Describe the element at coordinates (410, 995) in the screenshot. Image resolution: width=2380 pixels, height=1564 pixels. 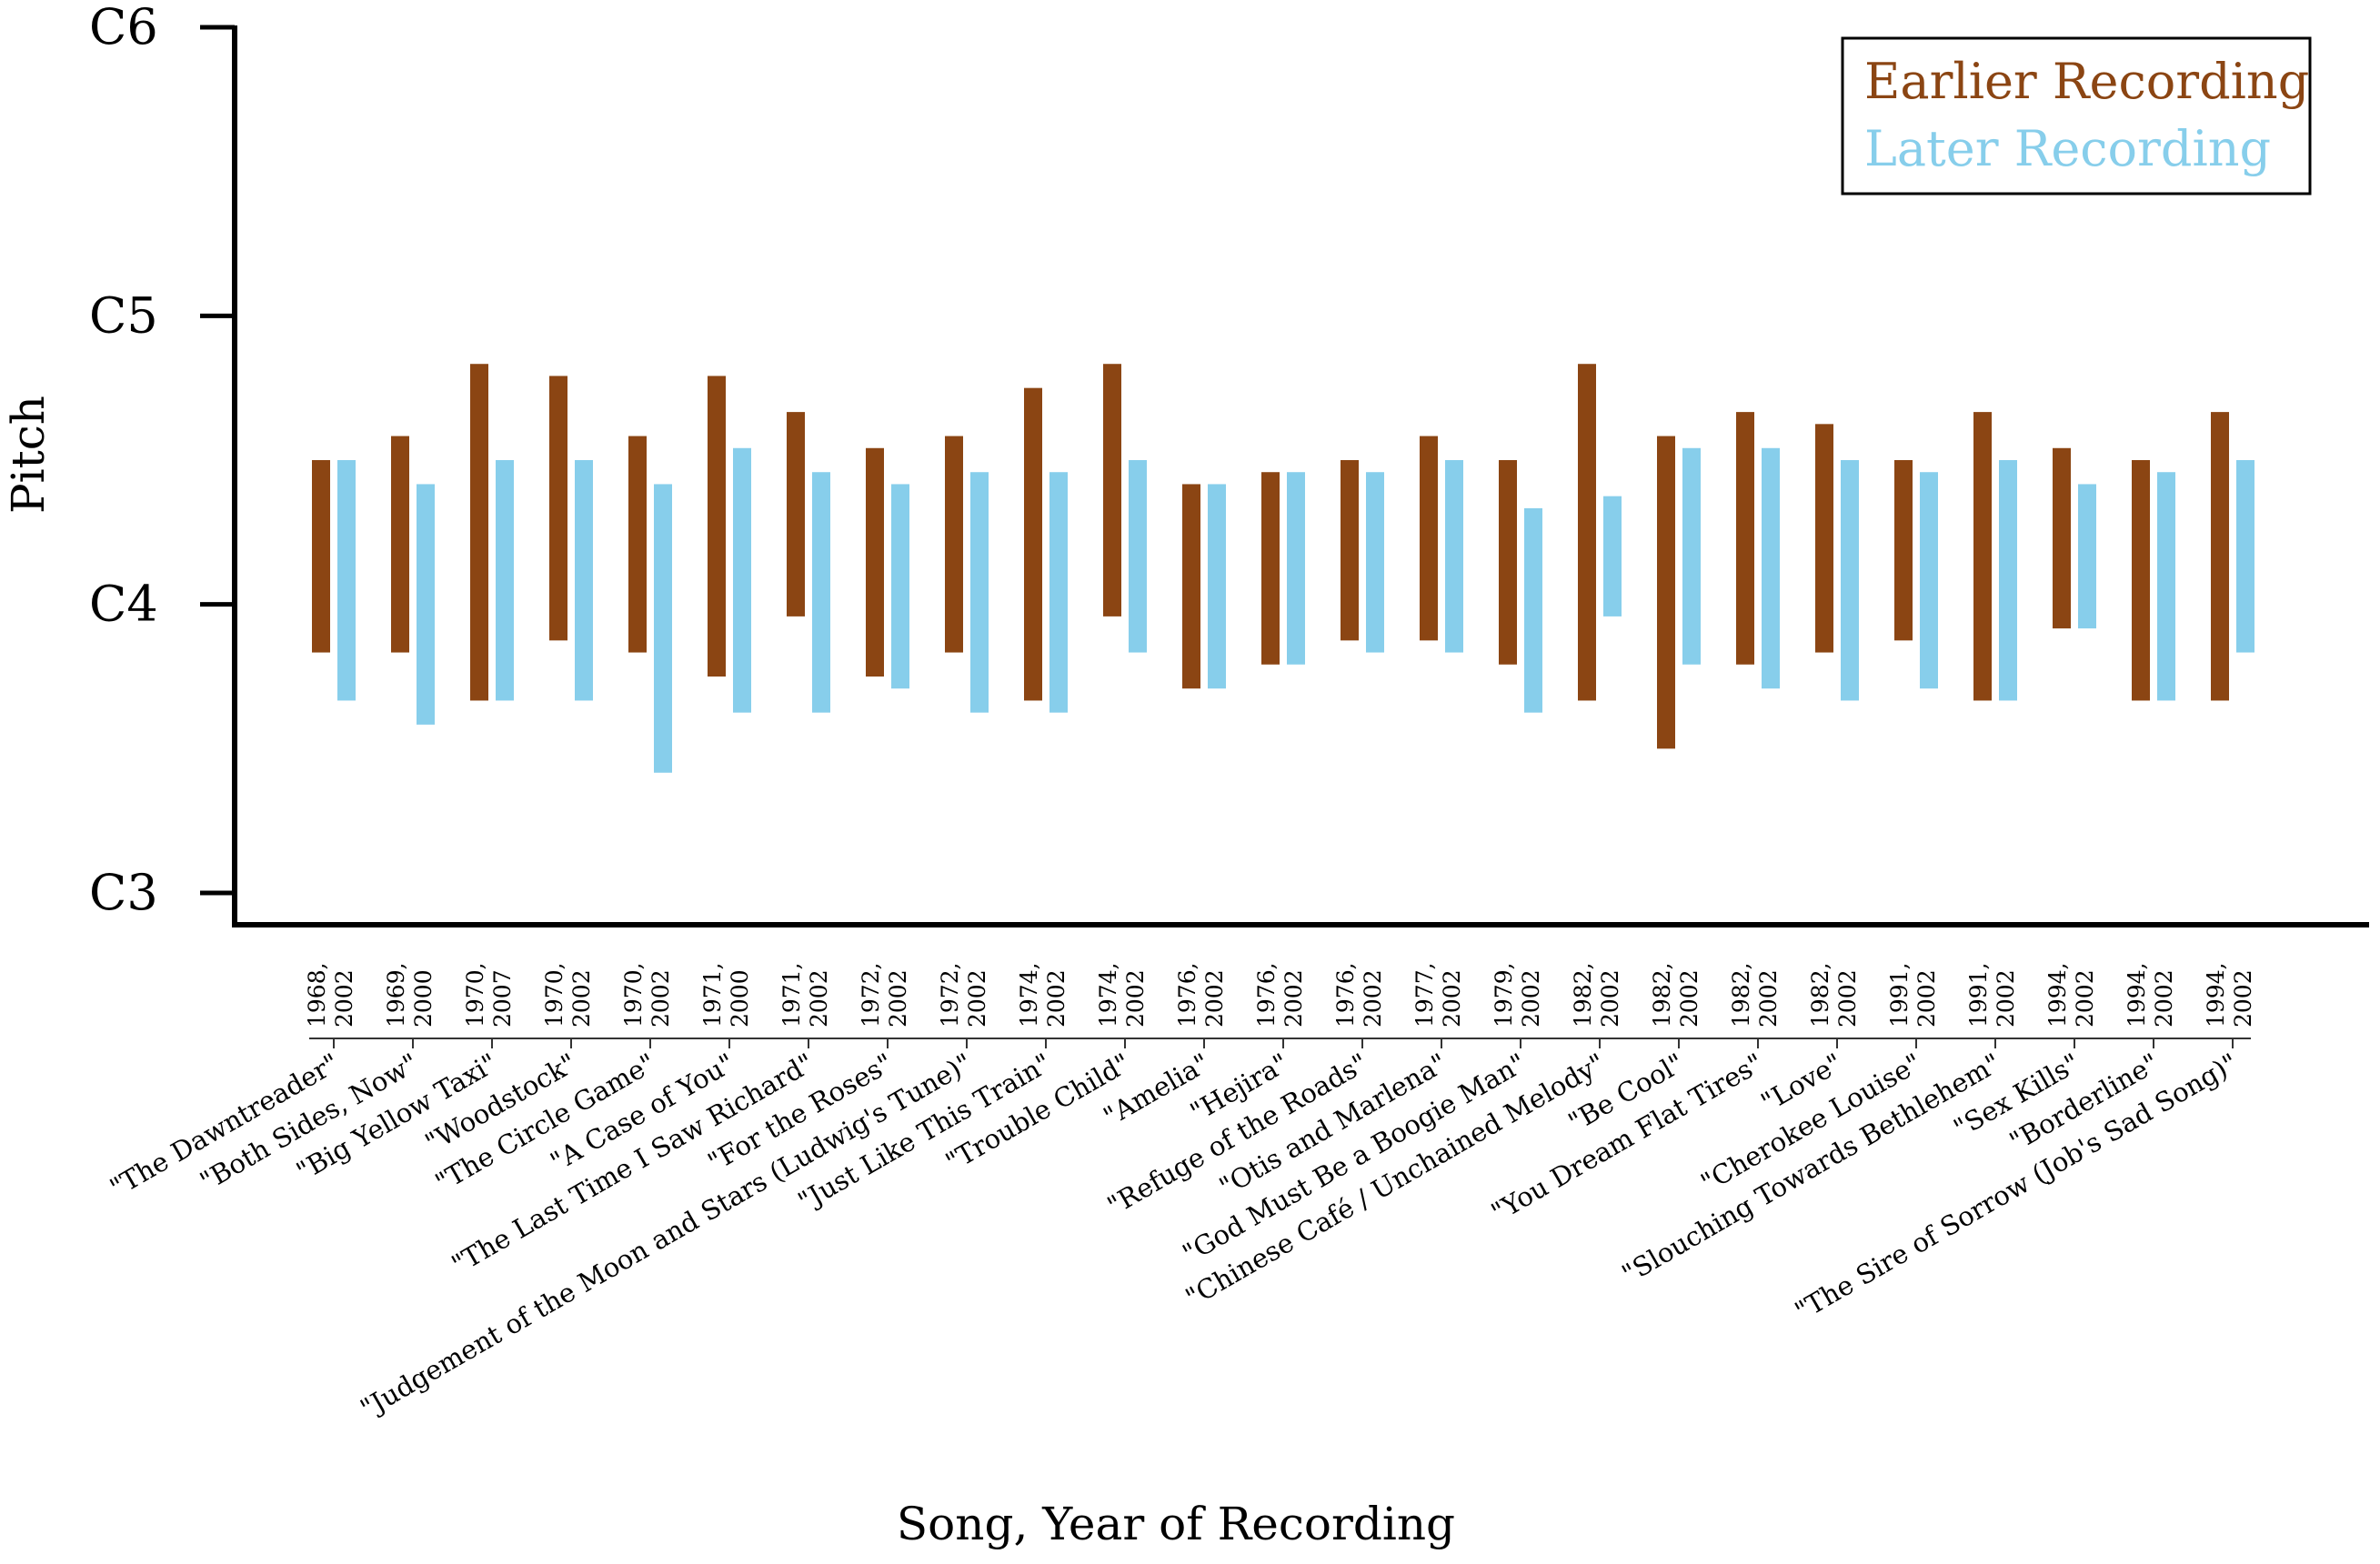
I see `year-label: 1969,2000` at that location.